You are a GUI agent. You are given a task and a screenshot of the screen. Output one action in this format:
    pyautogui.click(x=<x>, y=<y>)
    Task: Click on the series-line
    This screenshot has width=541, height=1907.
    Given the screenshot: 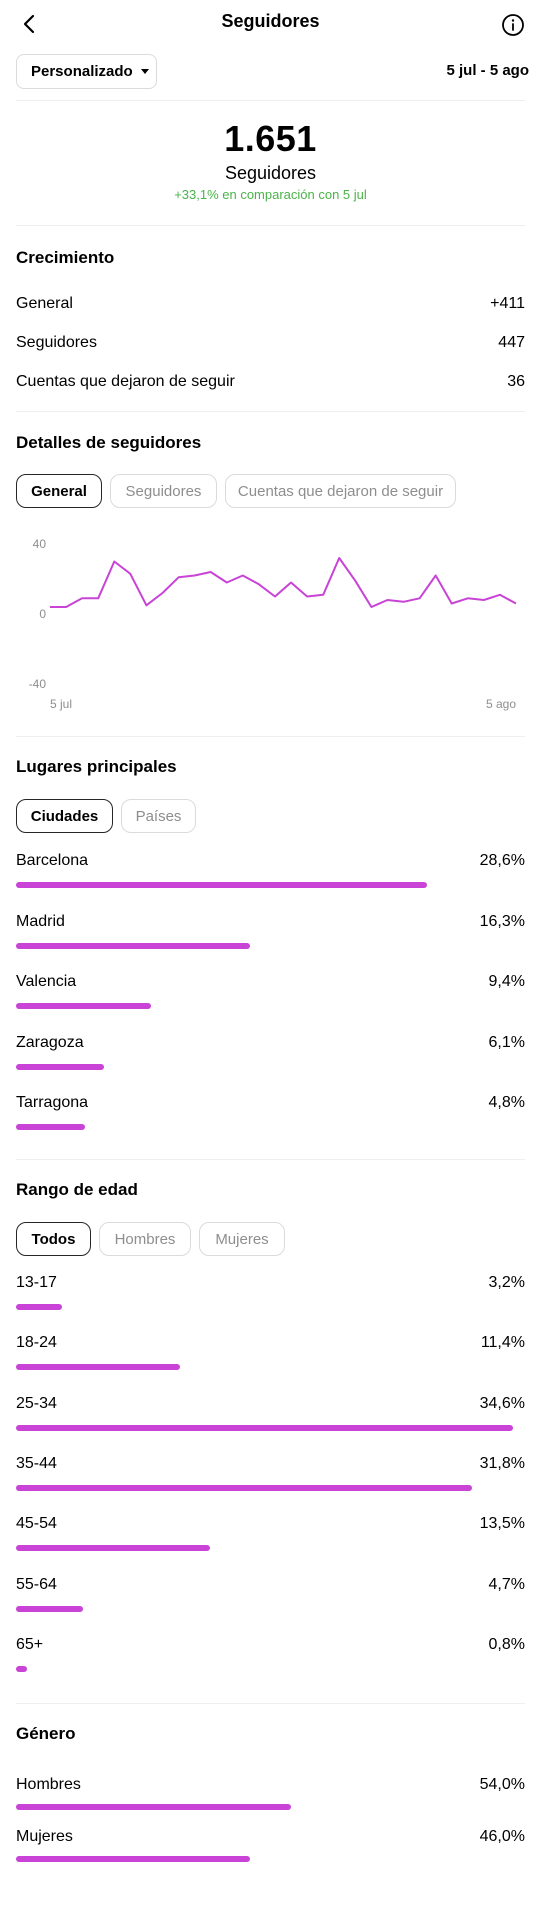 What is the action you would take?
    pyautogui.click(x=283, y=582)
    